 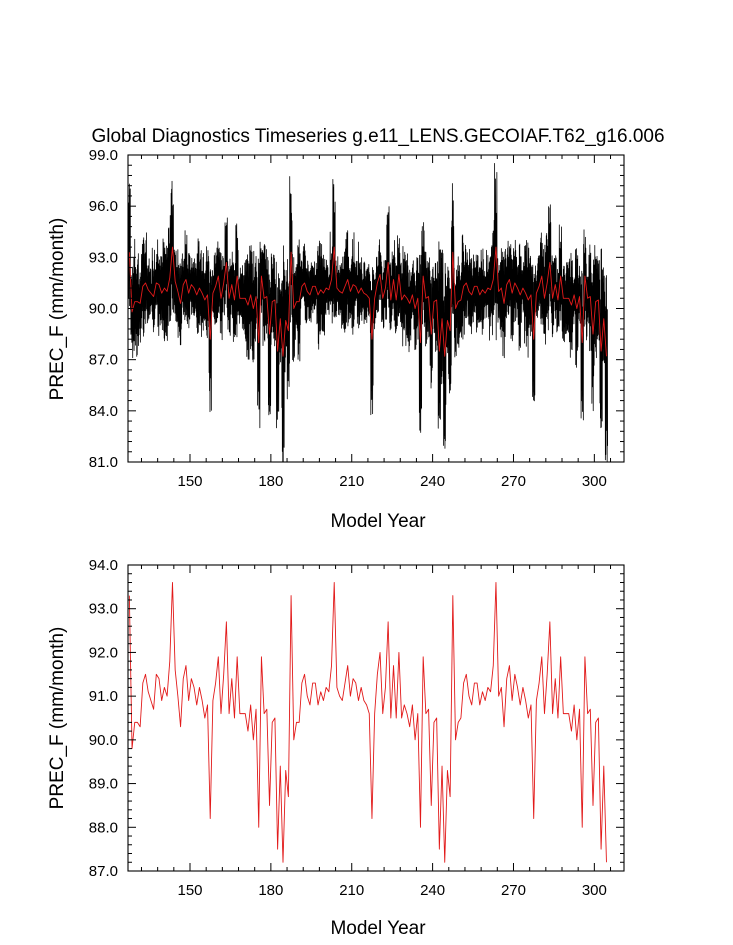 I want to click on y-tick-label: 89.0, so click(x=103, y=784).